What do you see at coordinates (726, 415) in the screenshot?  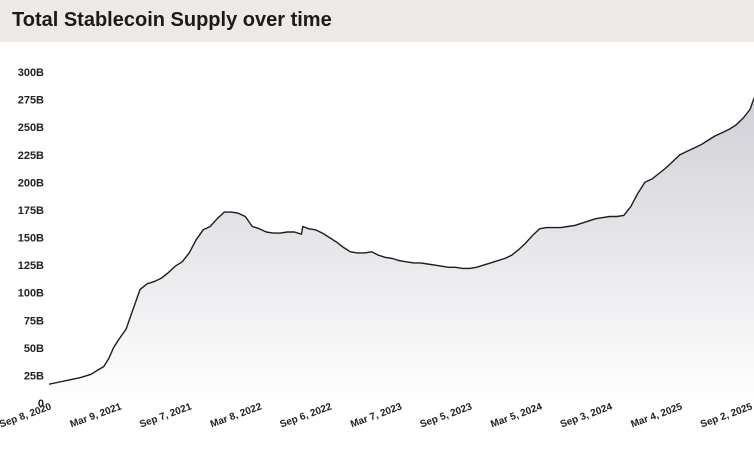 I see `x-tick-label: Sep 2, 2025` at bounding box center [726, 415].